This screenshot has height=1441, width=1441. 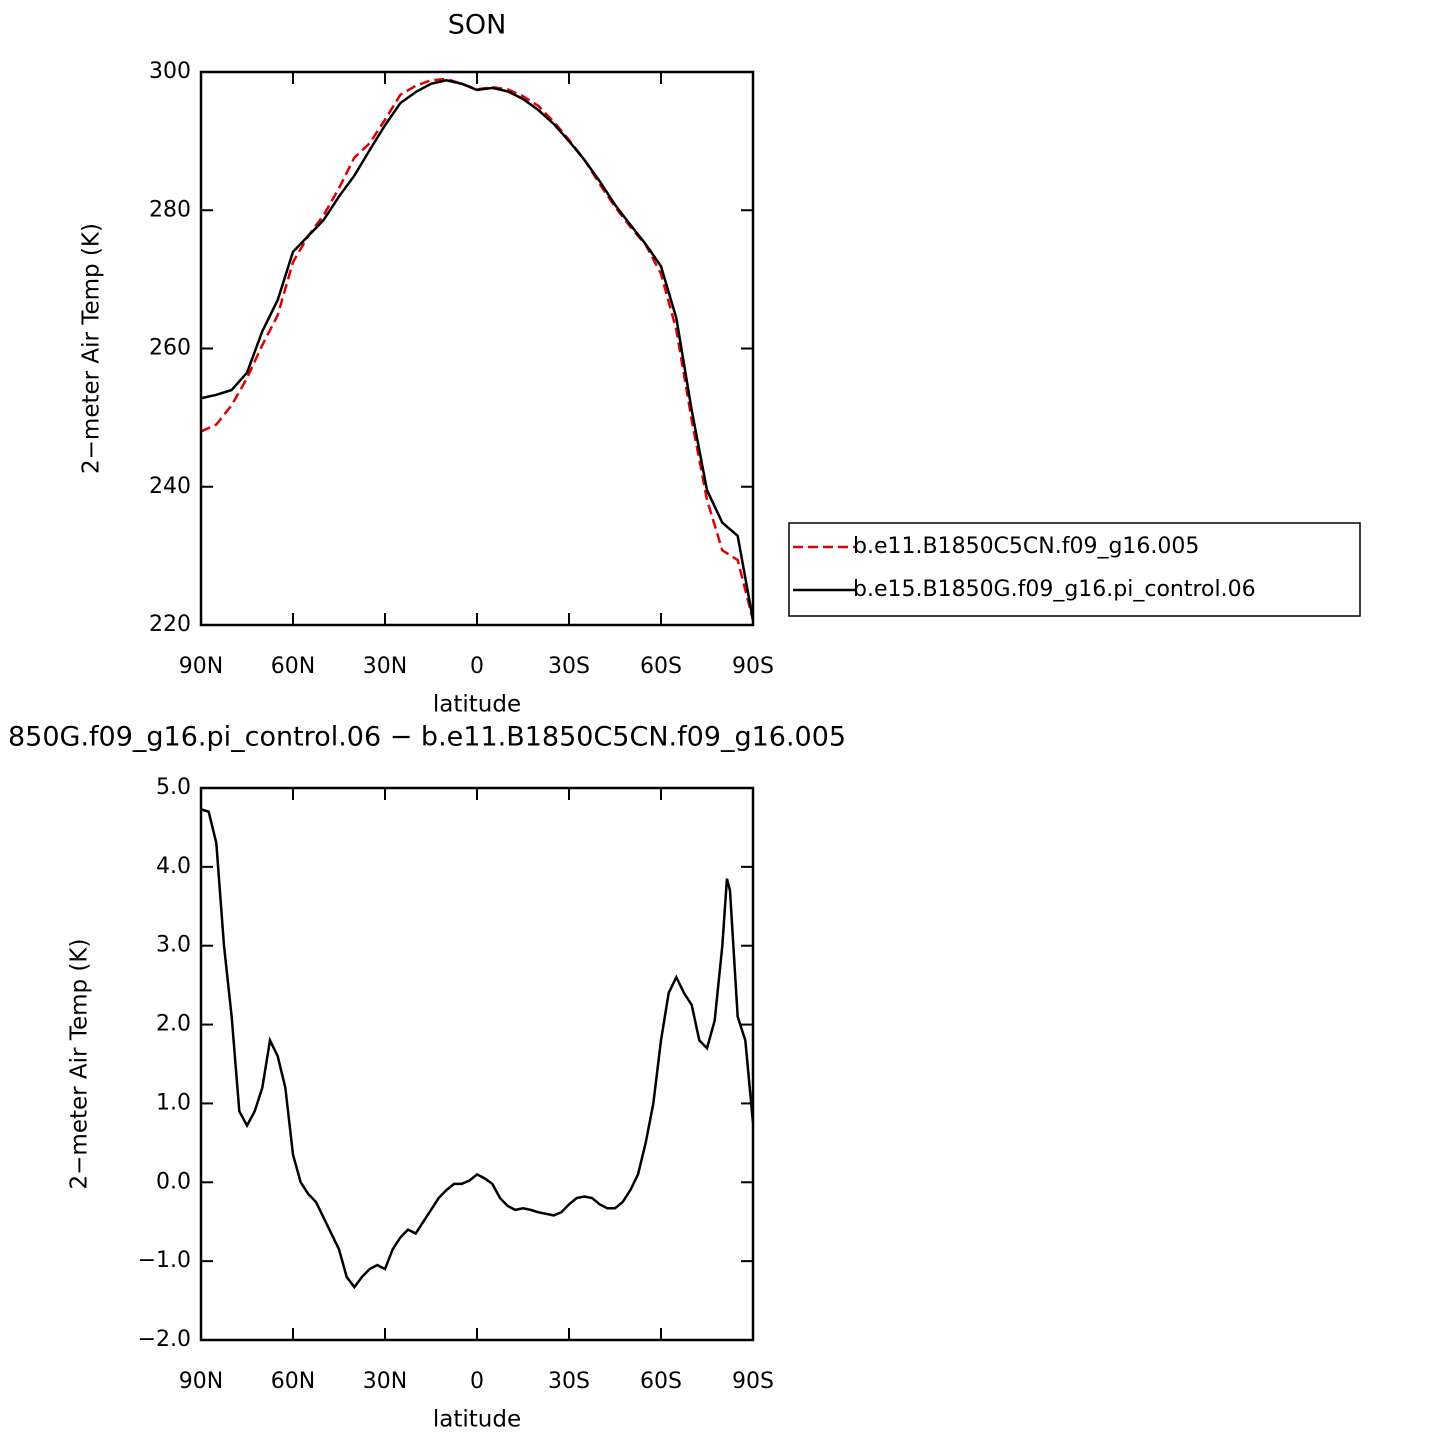 I want to click on y-tick-label: 3.0, so click(x=173, y=945).